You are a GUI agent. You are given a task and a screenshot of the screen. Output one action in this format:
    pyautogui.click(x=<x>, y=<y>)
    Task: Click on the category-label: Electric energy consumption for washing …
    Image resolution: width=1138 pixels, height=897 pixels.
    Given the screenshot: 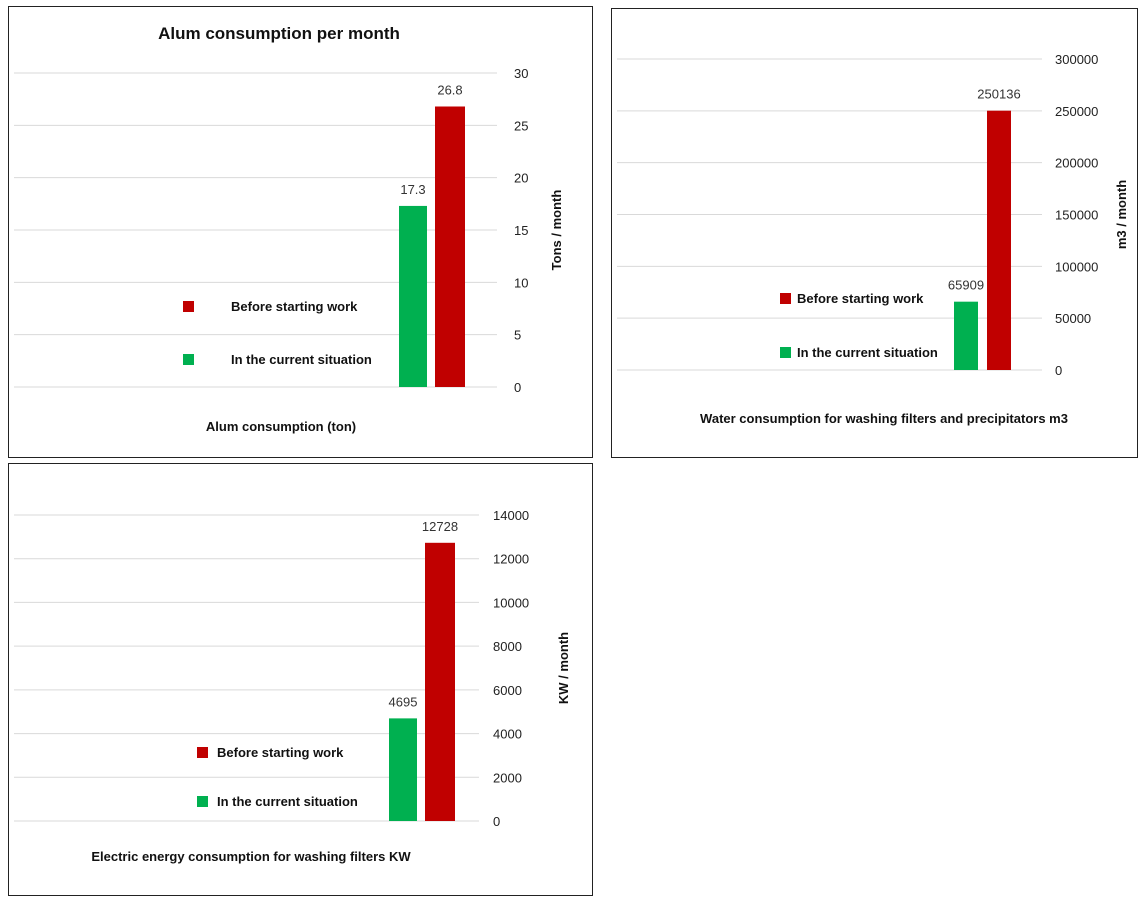 What is the action you would take?
    pyautogui.click(x=251, y=856)
    